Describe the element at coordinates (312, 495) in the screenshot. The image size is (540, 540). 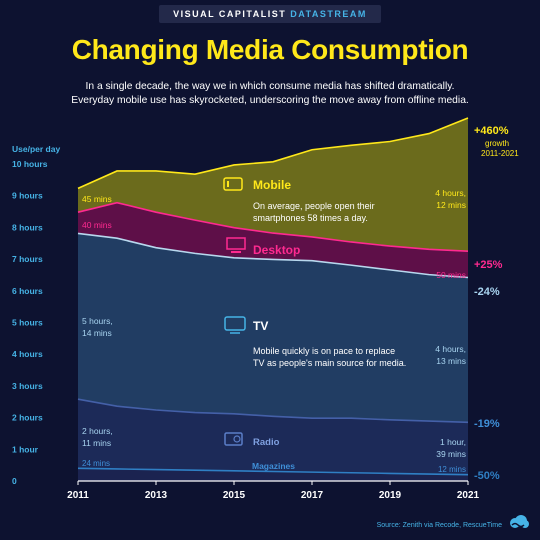
I see `x-tick-label: 2017` at that location.